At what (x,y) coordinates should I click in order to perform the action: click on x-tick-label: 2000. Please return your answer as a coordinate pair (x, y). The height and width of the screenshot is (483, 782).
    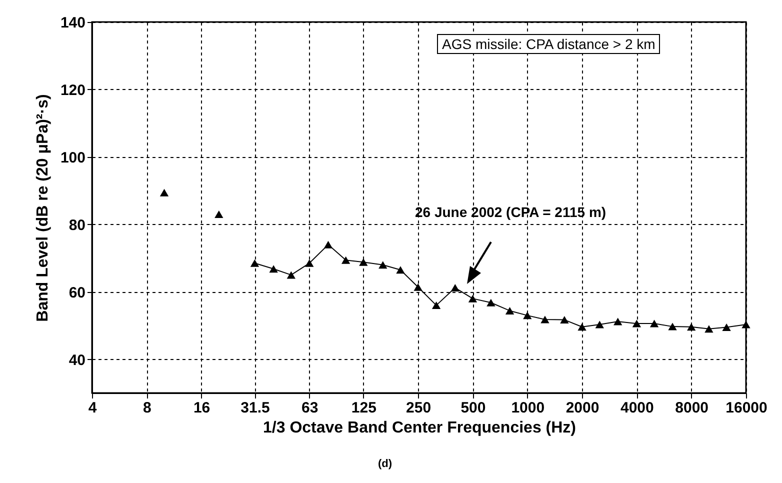
    Looking at the image, I should click on (583, 408).